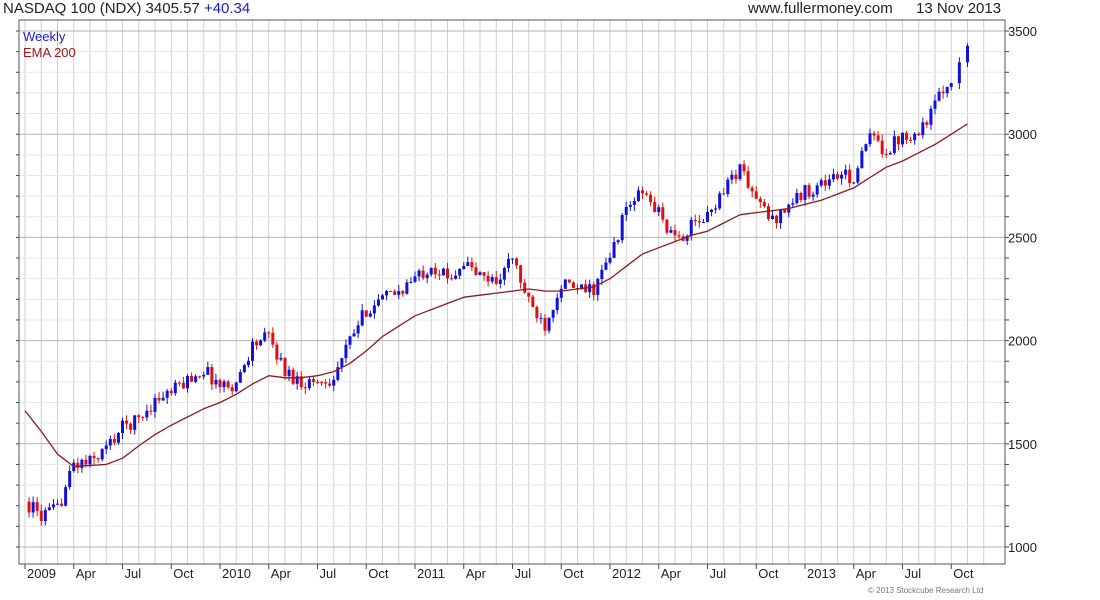  I want to click on y-tick-label: 3500, so click(1022, 31).